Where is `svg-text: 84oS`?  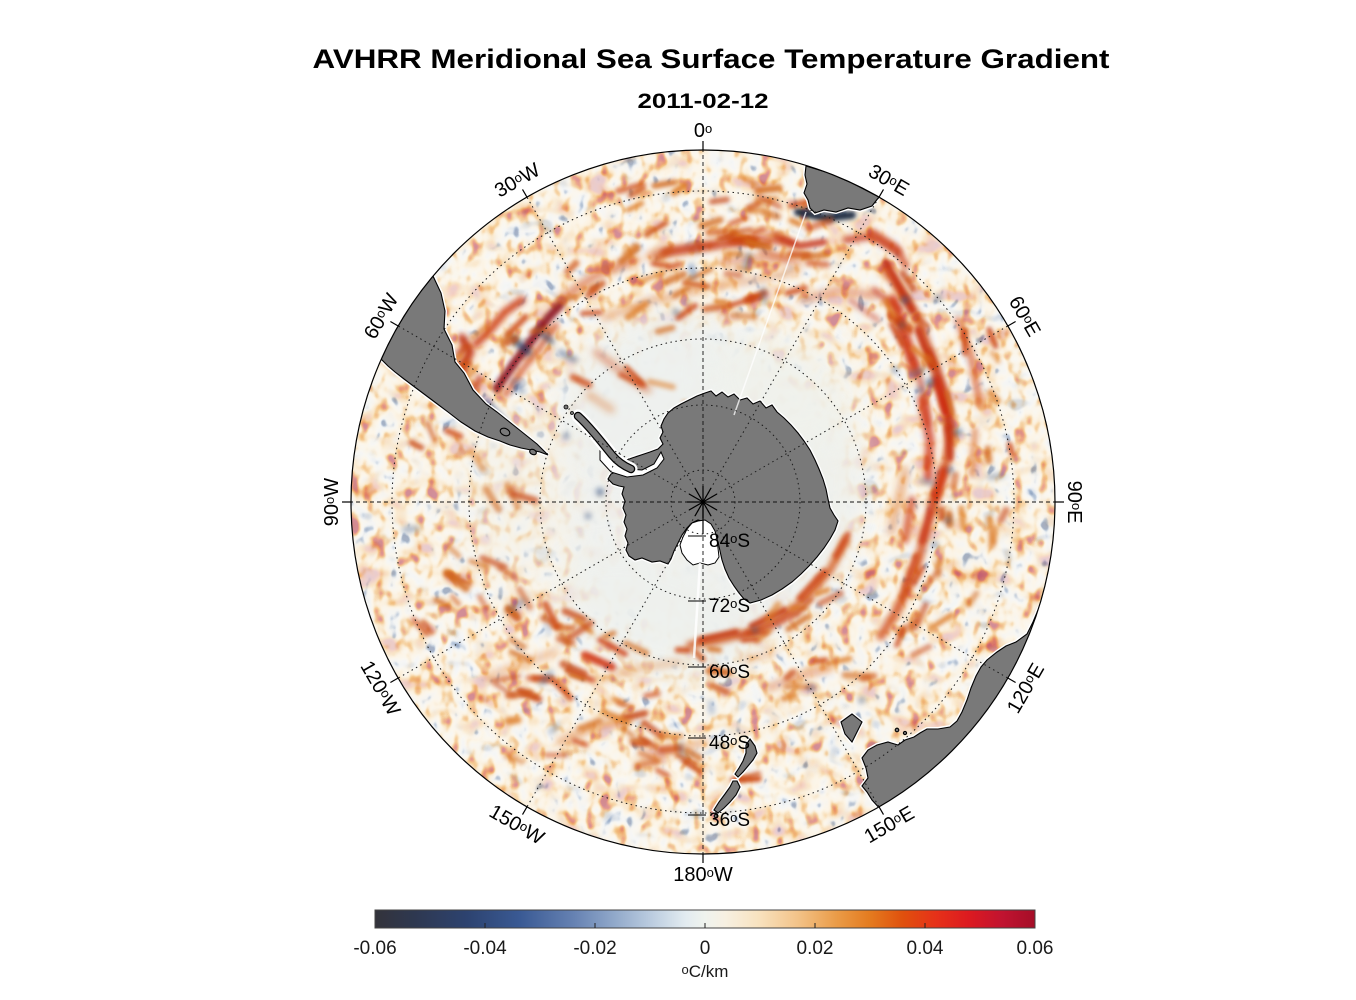
svg-text: 84oS is located at coordinates (729, 541).